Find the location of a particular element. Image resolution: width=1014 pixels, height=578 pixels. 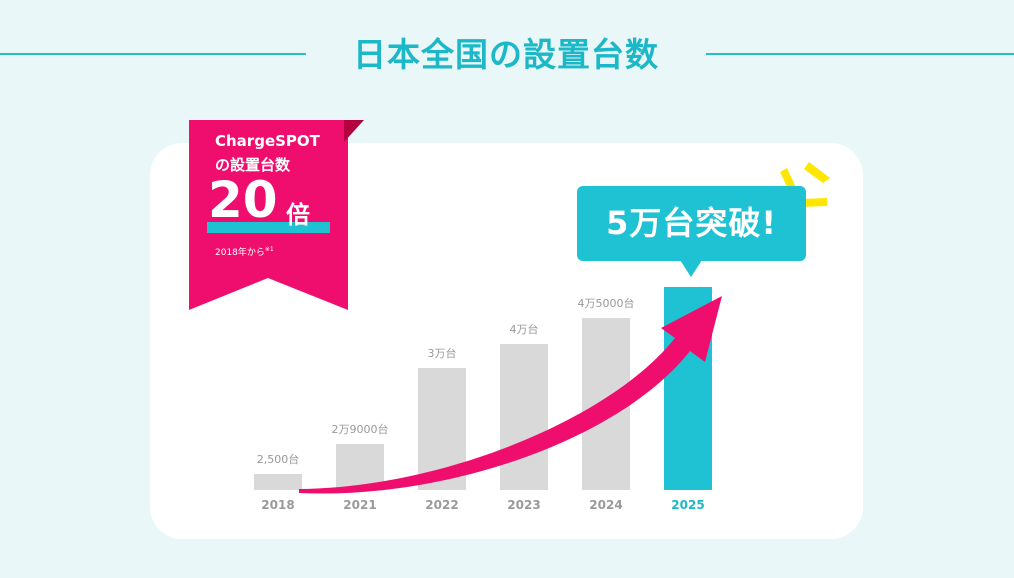

bar-2023 is located at coordinates (524, 417).